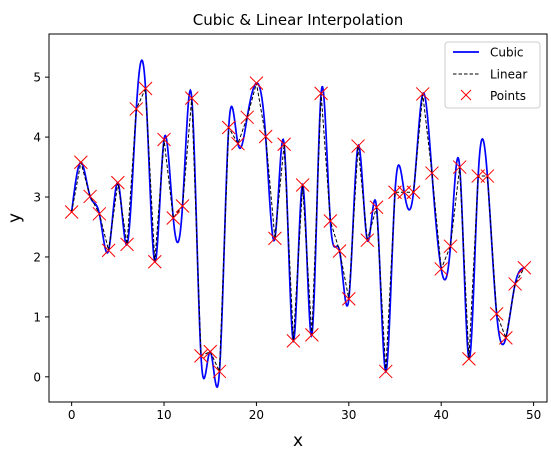  I want to click on legend-points-swatch, so click(466, 95).